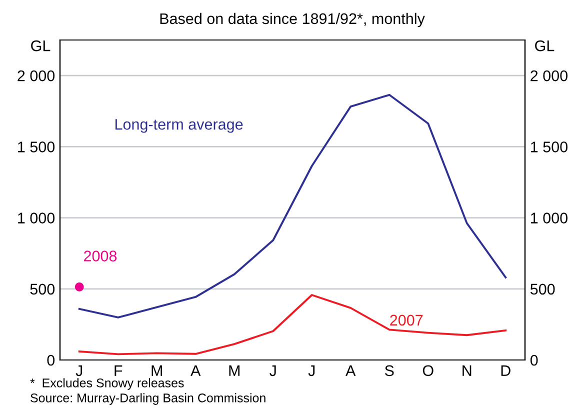 The height and width of the screenshot is (415, 584). I want to click on y-tick-label: 1 000, so click(36, 218).